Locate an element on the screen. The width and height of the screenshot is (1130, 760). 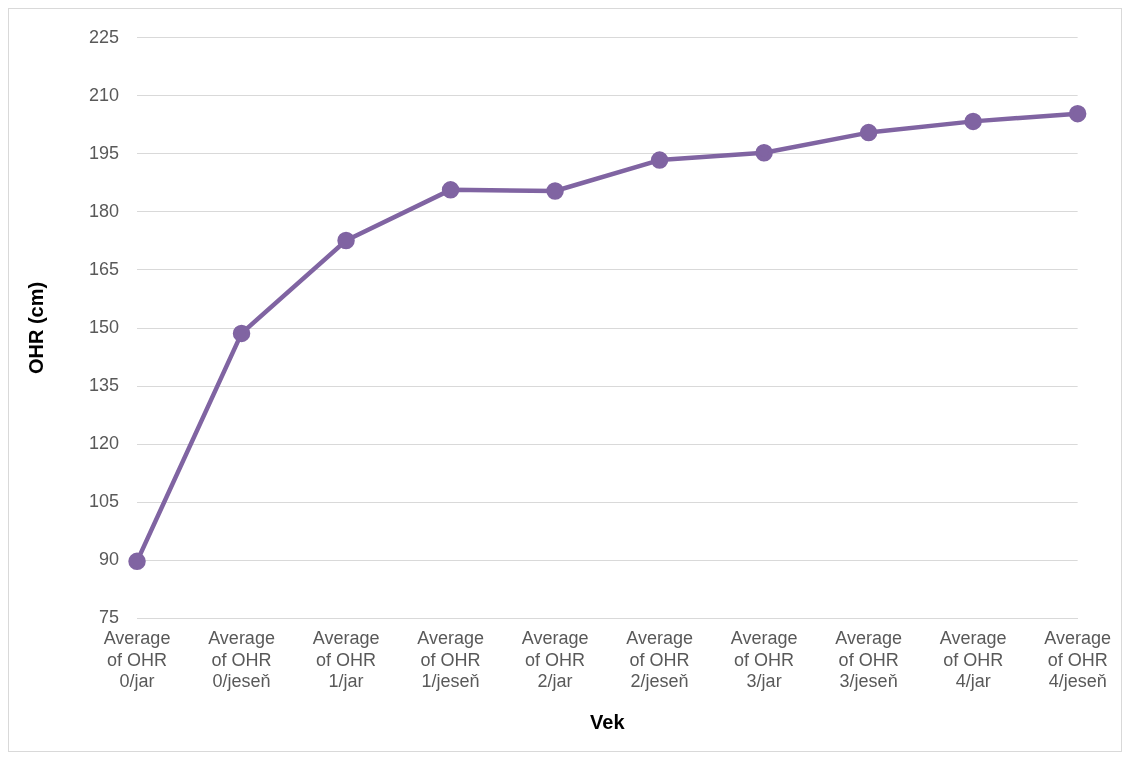
x-axis-title: Vek is located at coordinates (608, 721).